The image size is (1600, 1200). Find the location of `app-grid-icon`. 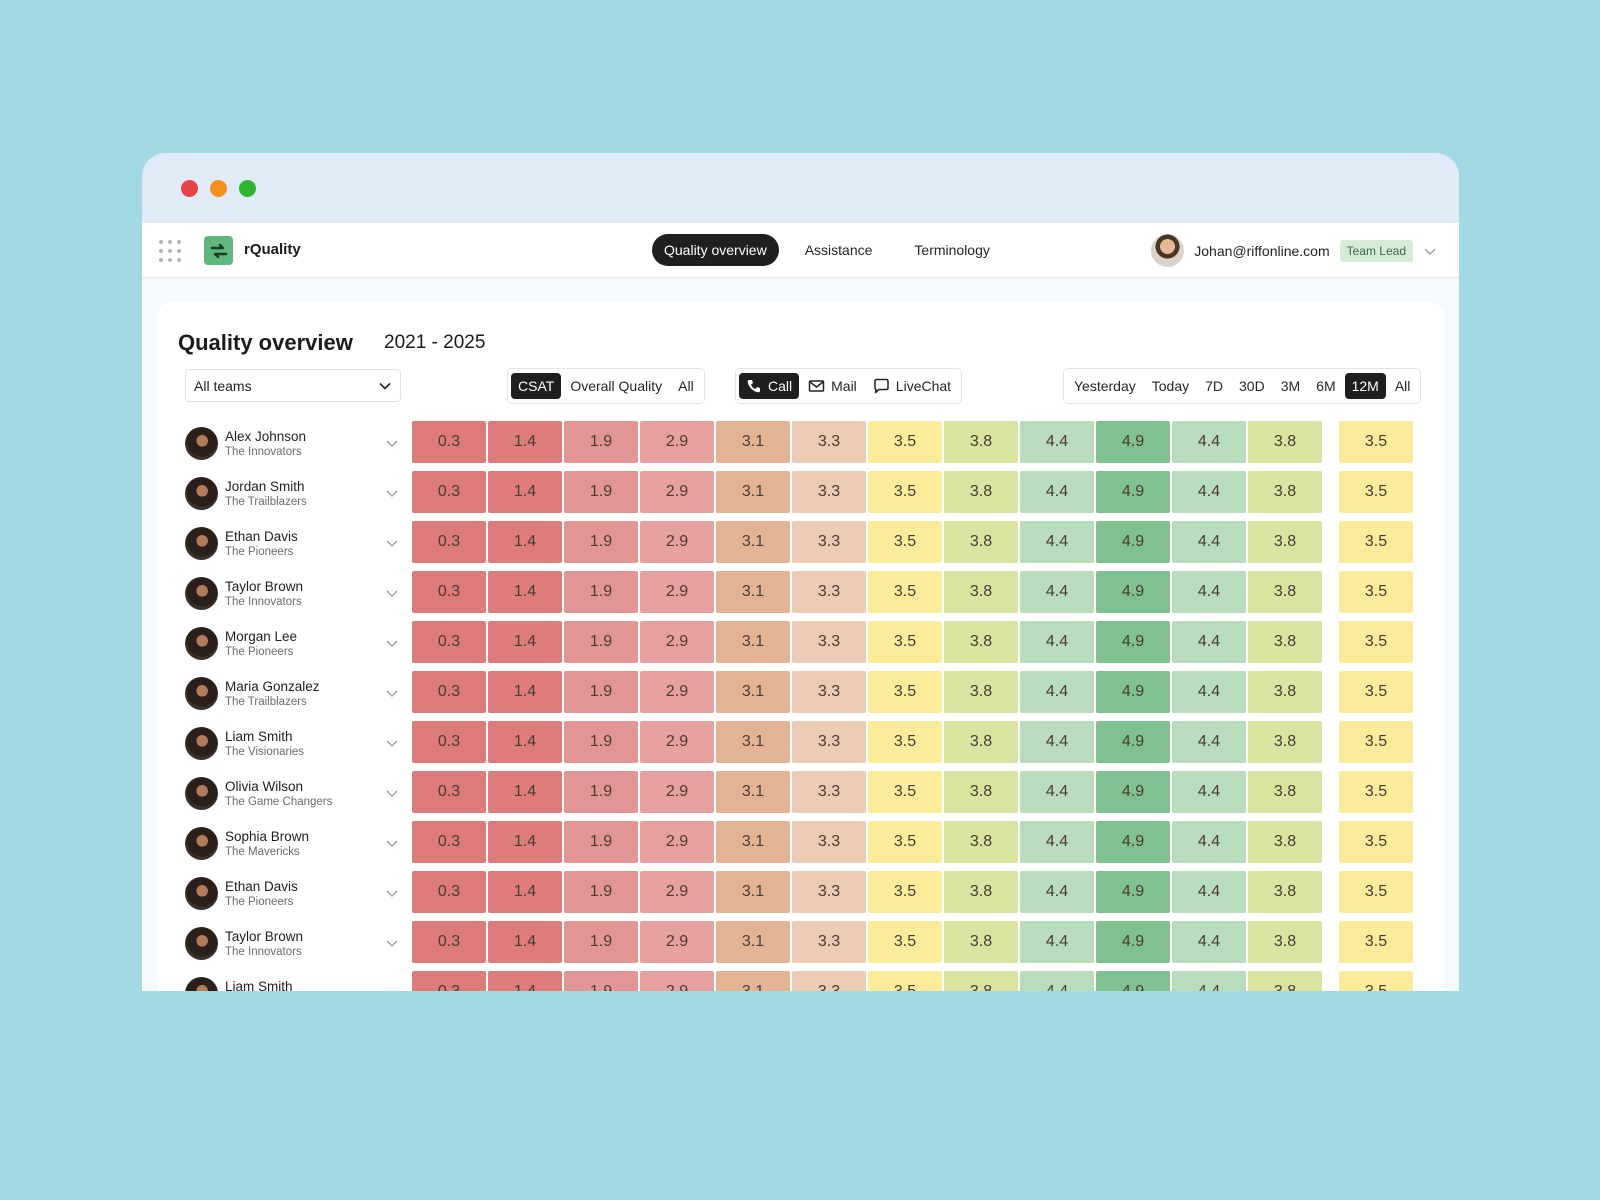

app-grid-icon is located at coordinates (170, 251).